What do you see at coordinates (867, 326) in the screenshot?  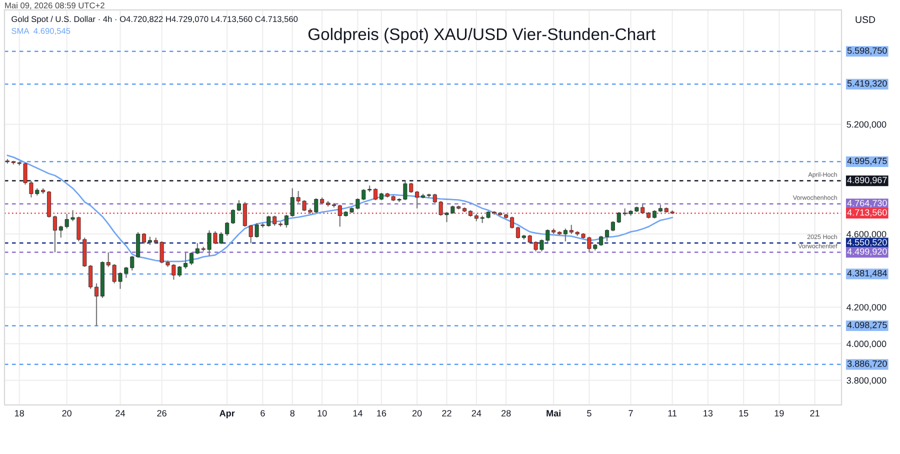 I see `ref-line-label: 4.098,275` at bounding box center [867, 326].